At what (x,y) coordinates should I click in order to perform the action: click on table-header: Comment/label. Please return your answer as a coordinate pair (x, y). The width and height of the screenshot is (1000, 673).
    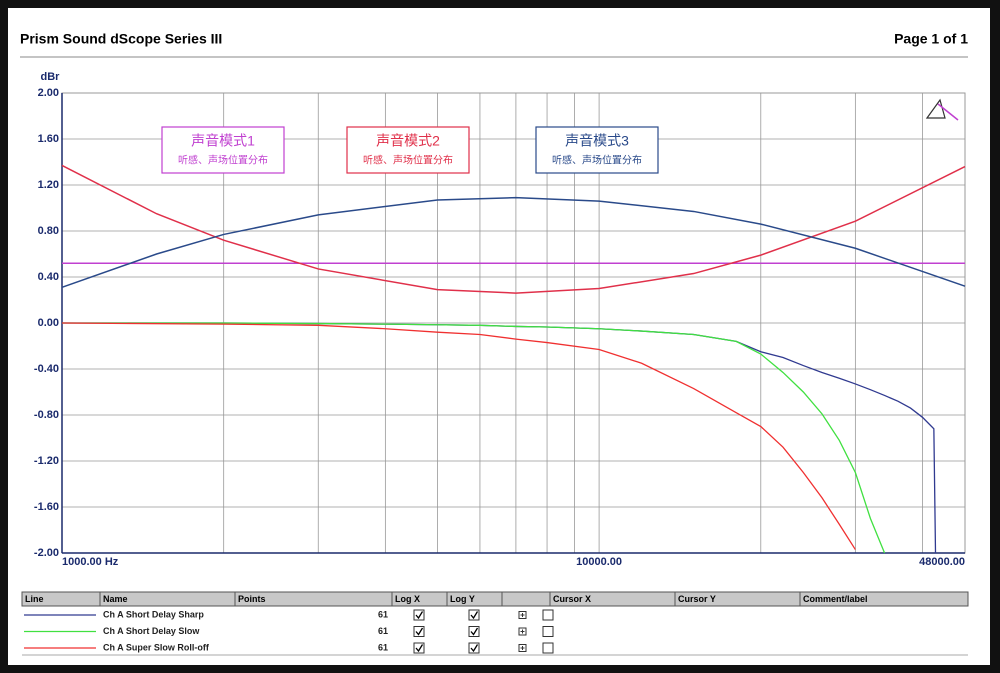
    Looking at the image, I should click on (835, 599).